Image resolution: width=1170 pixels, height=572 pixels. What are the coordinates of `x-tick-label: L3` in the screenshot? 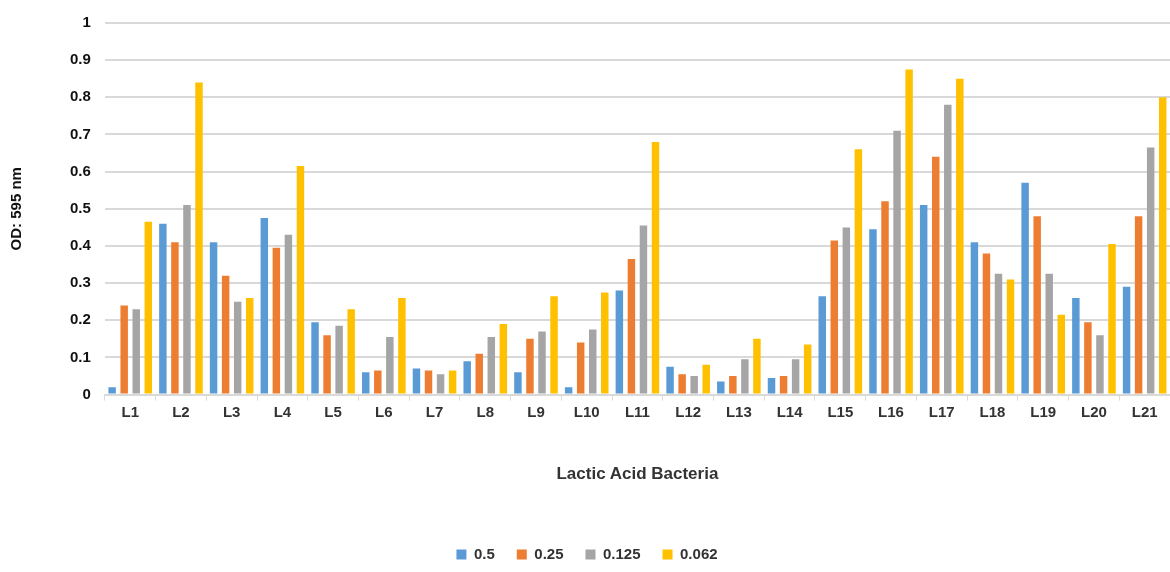 It's located at (231, 411).